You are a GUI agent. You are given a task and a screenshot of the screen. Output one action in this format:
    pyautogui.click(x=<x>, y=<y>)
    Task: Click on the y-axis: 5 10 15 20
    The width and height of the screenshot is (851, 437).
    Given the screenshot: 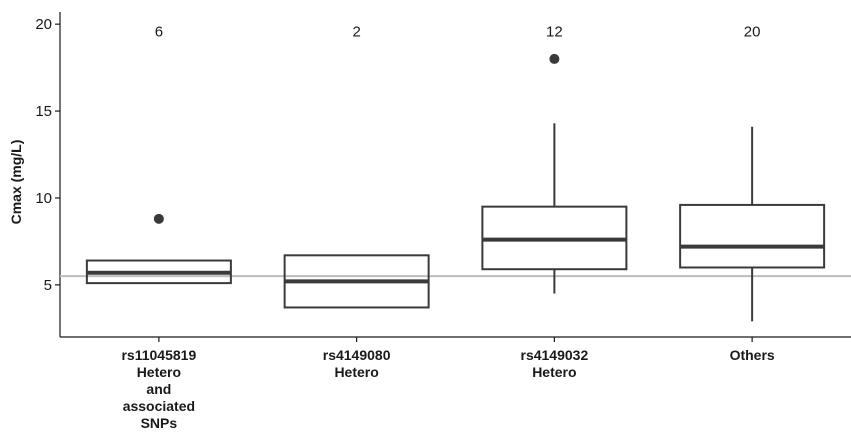 What is the action you would take?
    pyautogui.click(x=48, y=174)
    